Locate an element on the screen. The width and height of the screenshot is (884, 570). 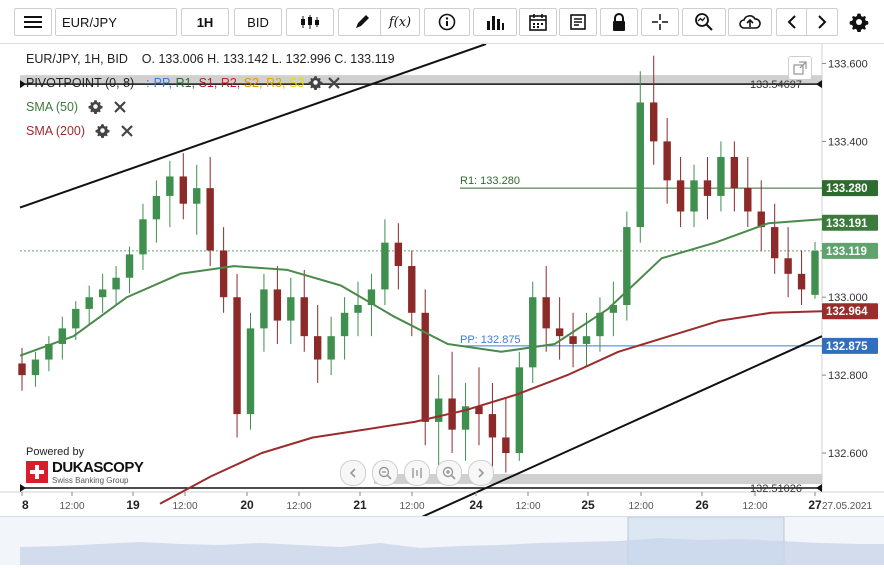
zoom-button is located at coordinates (704, 22).